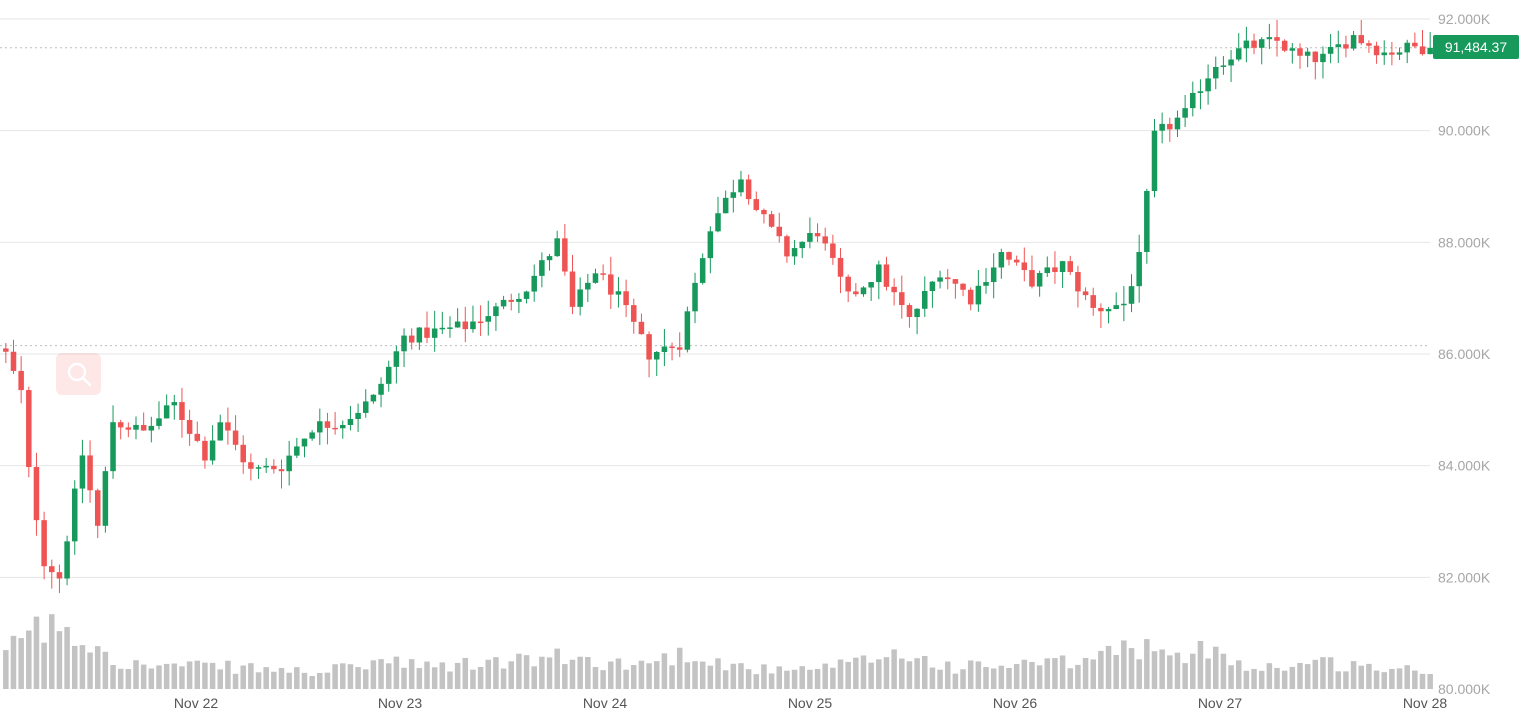 Image resolution: width=1526 pixels, height=721 pixels. I want to click on zoom-button, so click(78, 374).